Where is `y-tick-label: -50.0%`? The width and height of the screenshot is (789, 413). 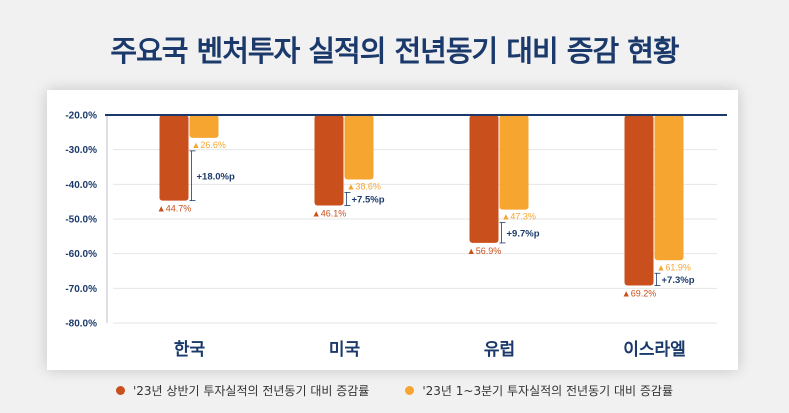
y-tick-label: -50.0% is located at coordinates (81, 220).